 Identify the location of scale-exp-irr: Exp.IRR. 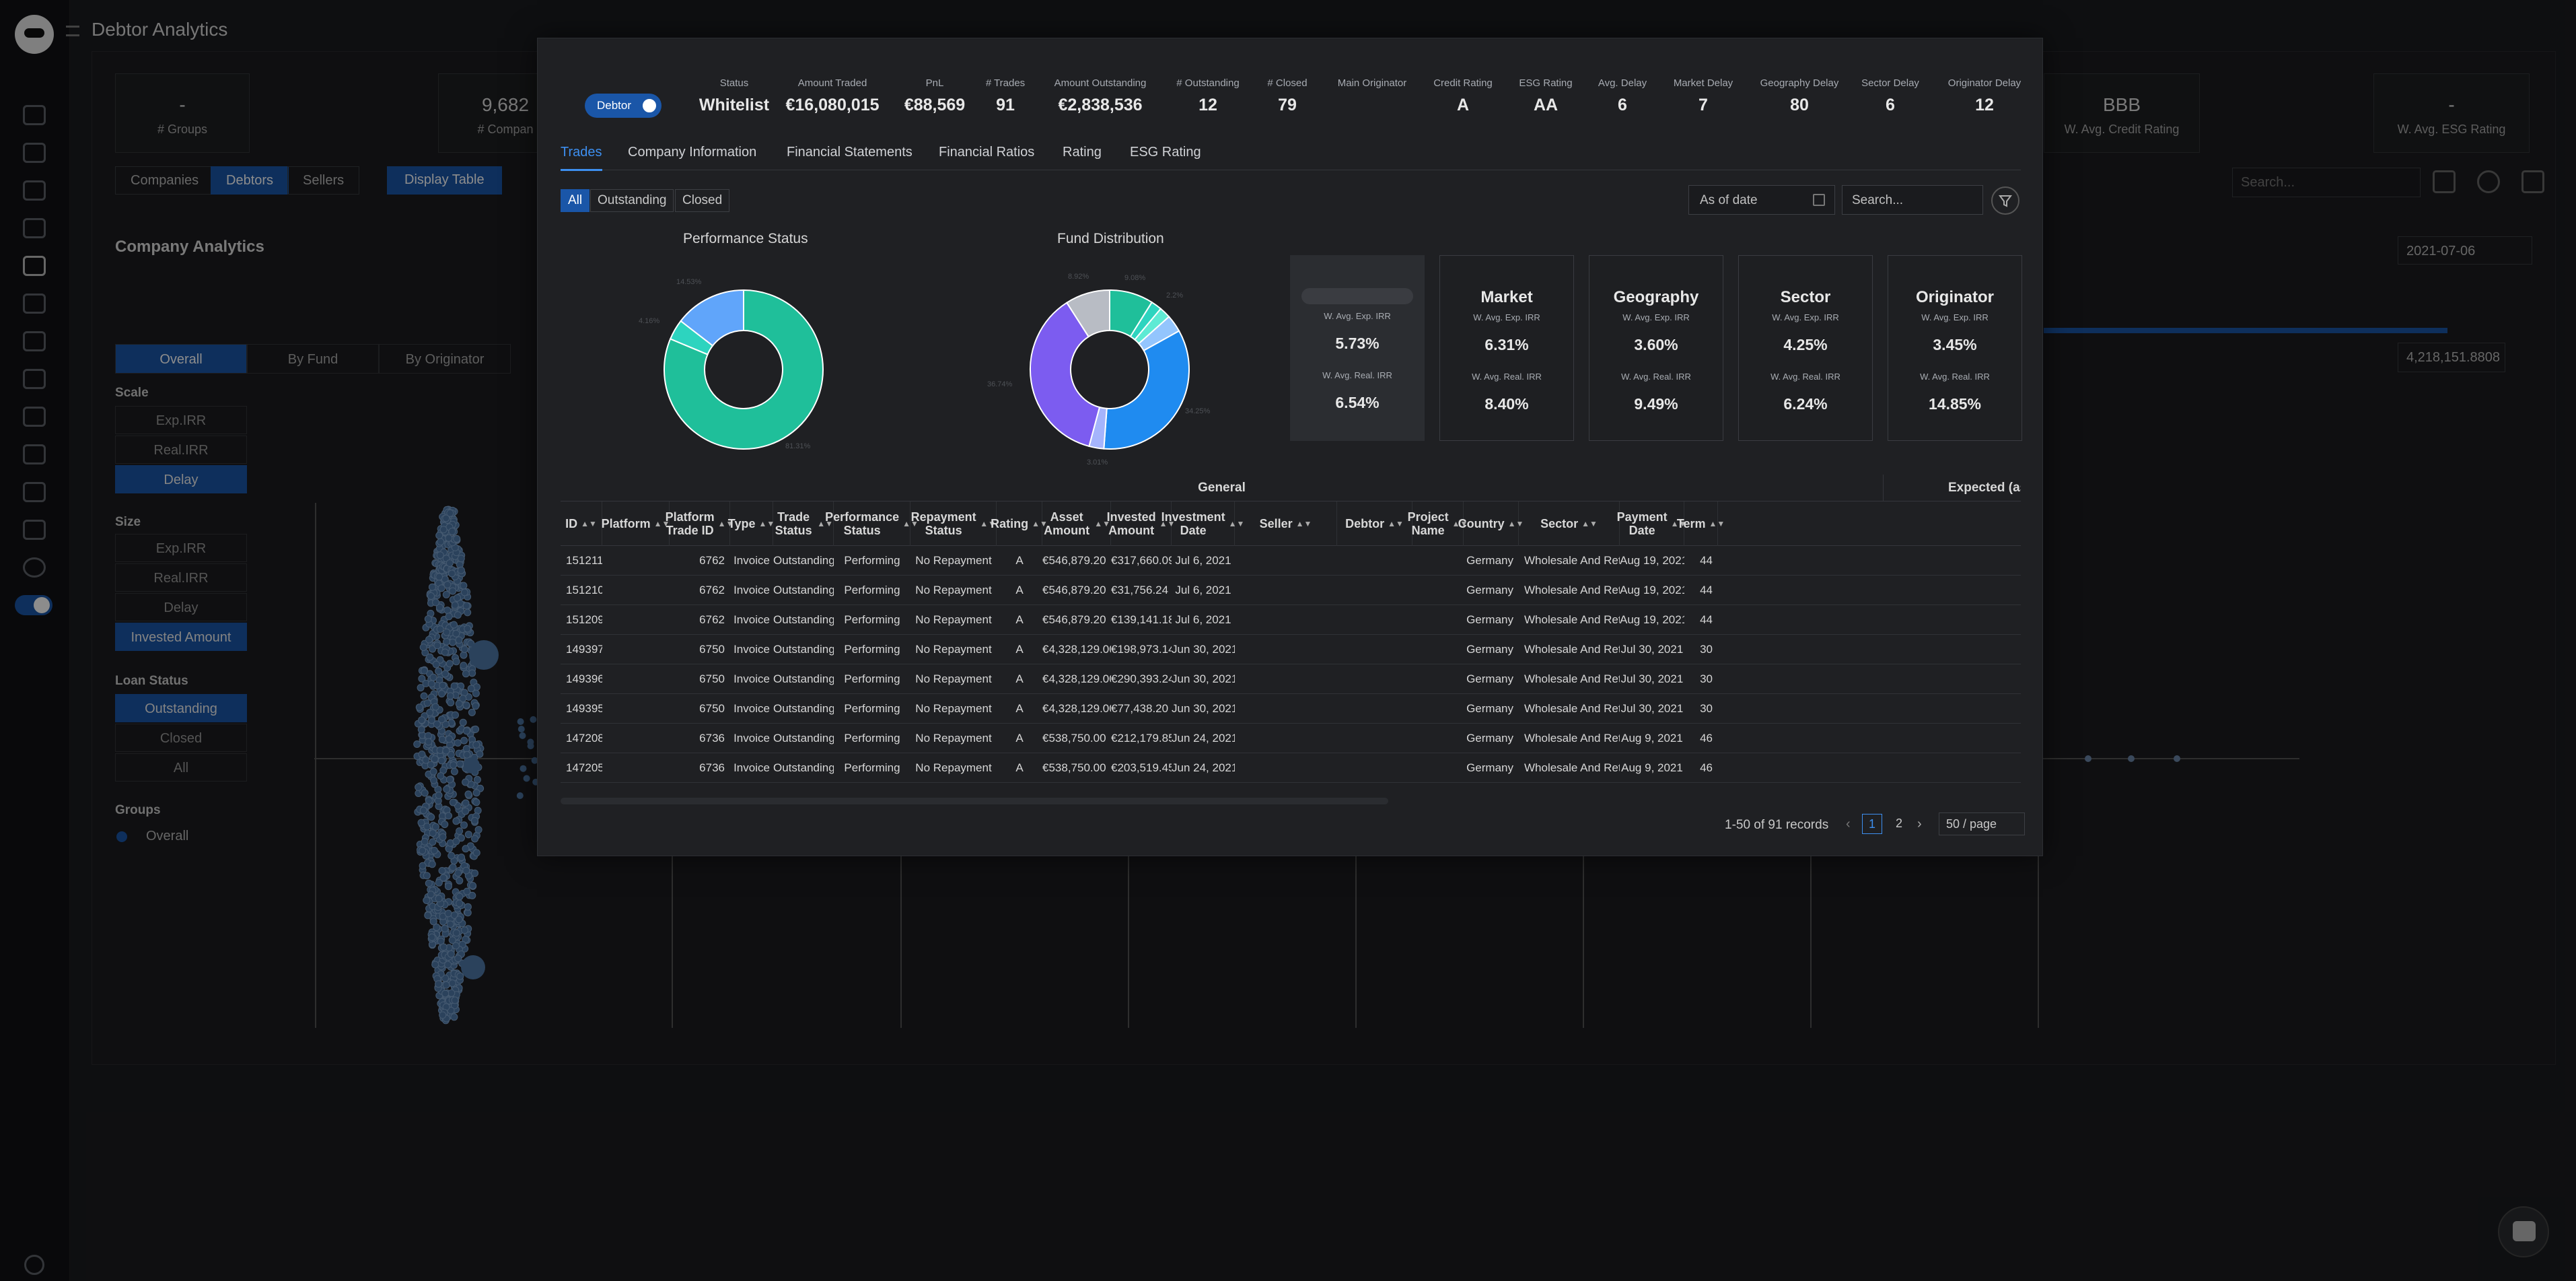
(181, 420).